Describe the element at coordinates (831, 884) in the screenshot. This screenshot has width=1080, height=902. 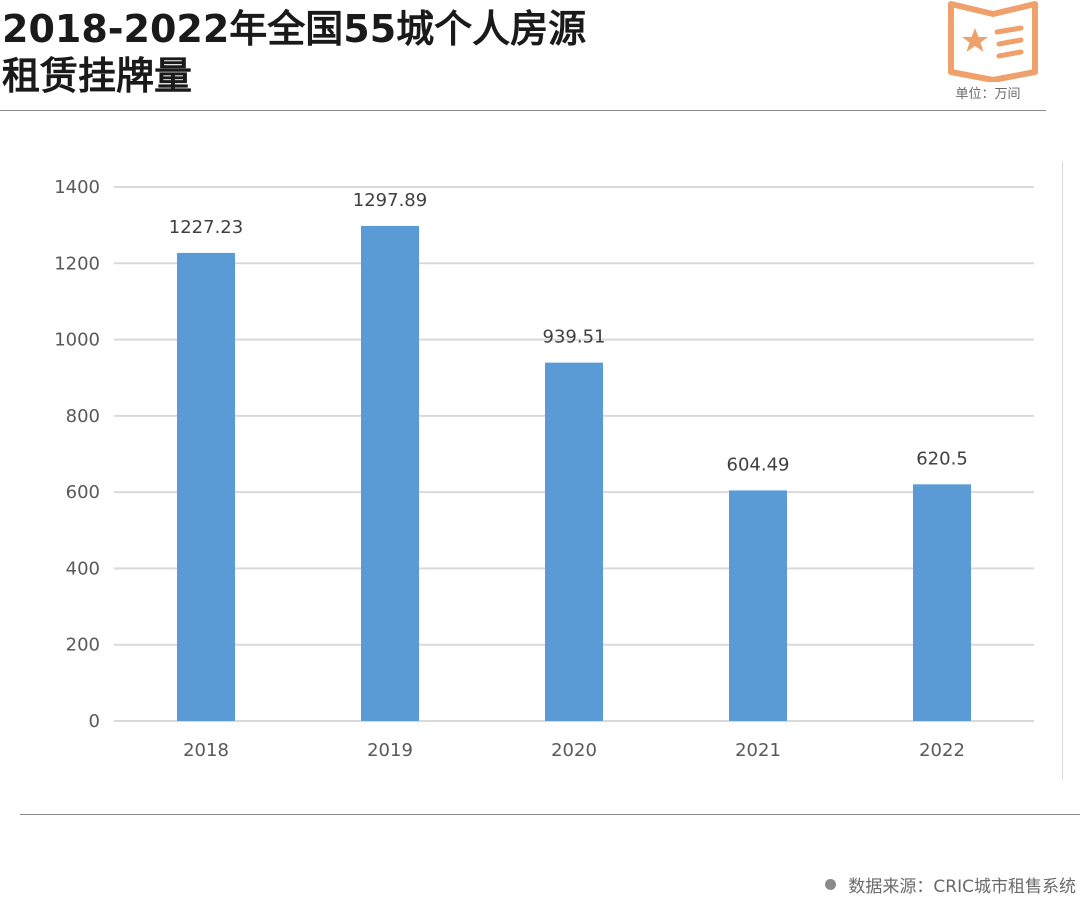
I see `bullet-icon` at that location.